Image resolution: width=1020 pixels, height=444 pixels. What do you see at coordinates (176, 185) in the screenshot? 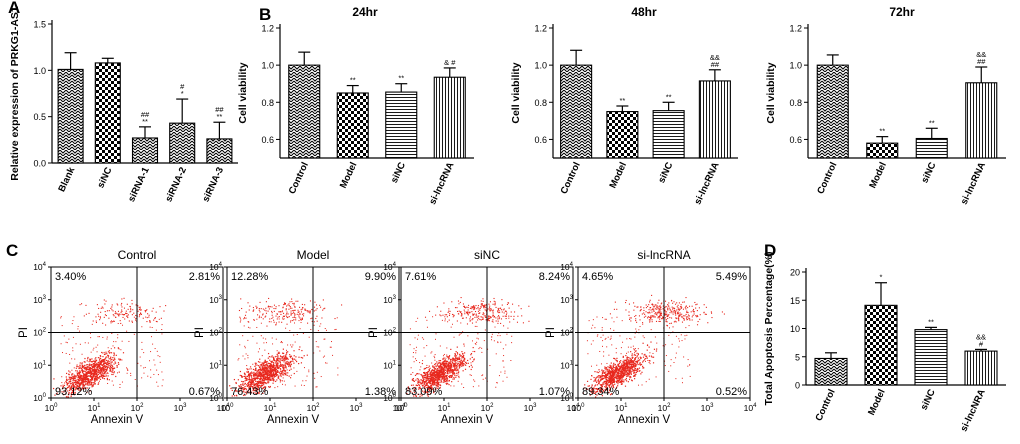
I see `x-tick-label: siRNA-2` at bounding box center [176, 185].